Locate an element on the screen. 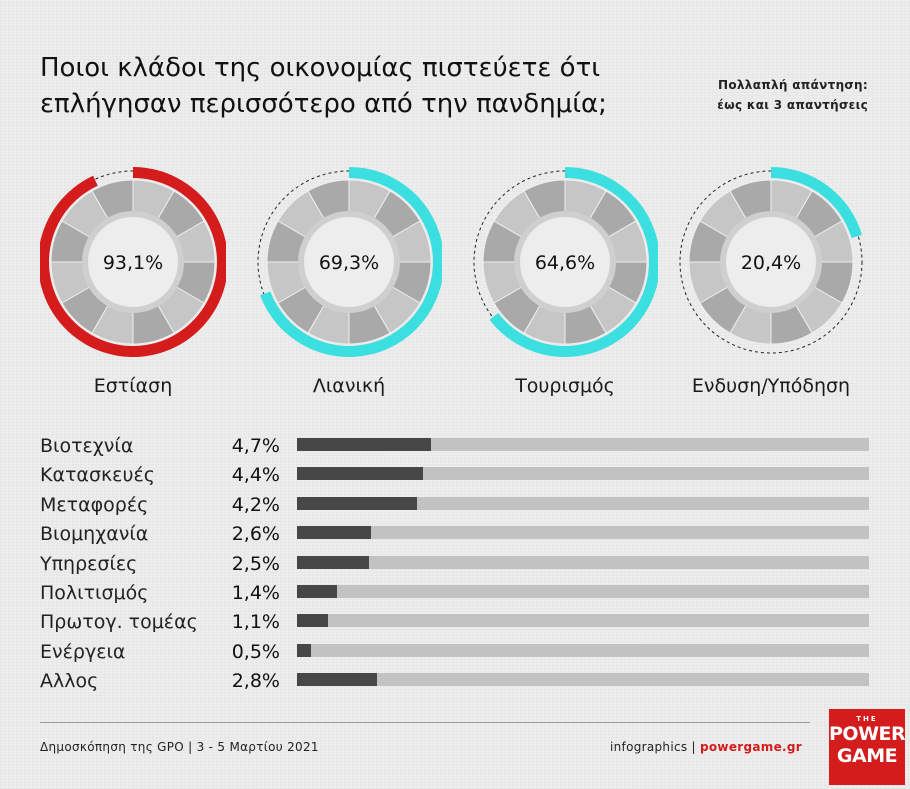 This screenshot has height=789, width=910. bar-row: Βιομηχανία 2,6% is located at coordinates (455, 534).